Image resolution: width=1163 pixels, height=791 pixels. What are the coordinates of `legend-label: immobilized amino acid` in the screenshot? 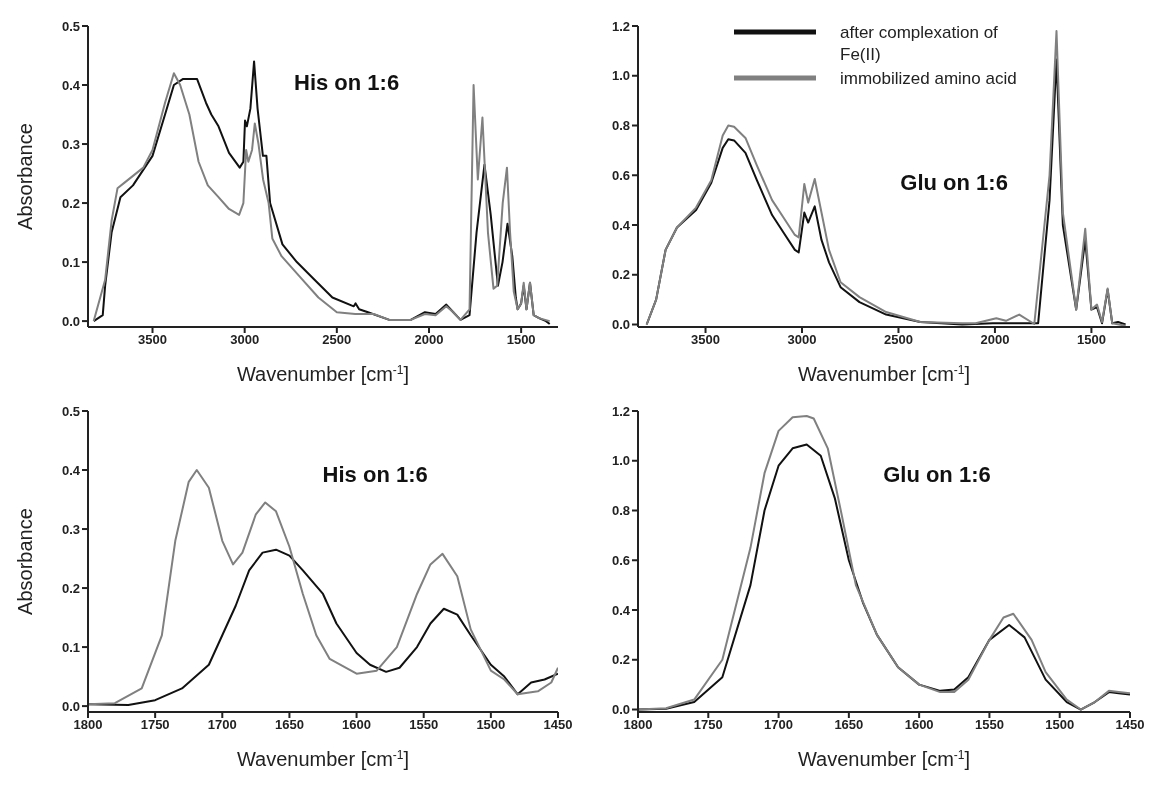 It's located at (929, 79).